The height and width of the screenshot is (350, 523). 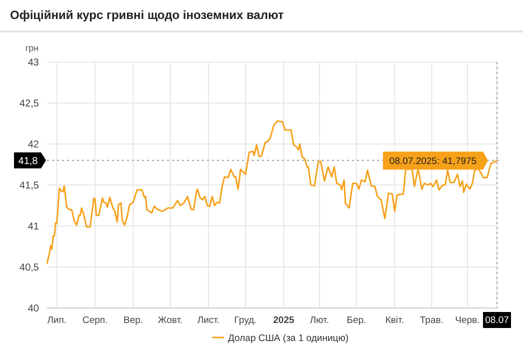 I want to click on x-tick-label: Лип., so click(x=57, y=320).